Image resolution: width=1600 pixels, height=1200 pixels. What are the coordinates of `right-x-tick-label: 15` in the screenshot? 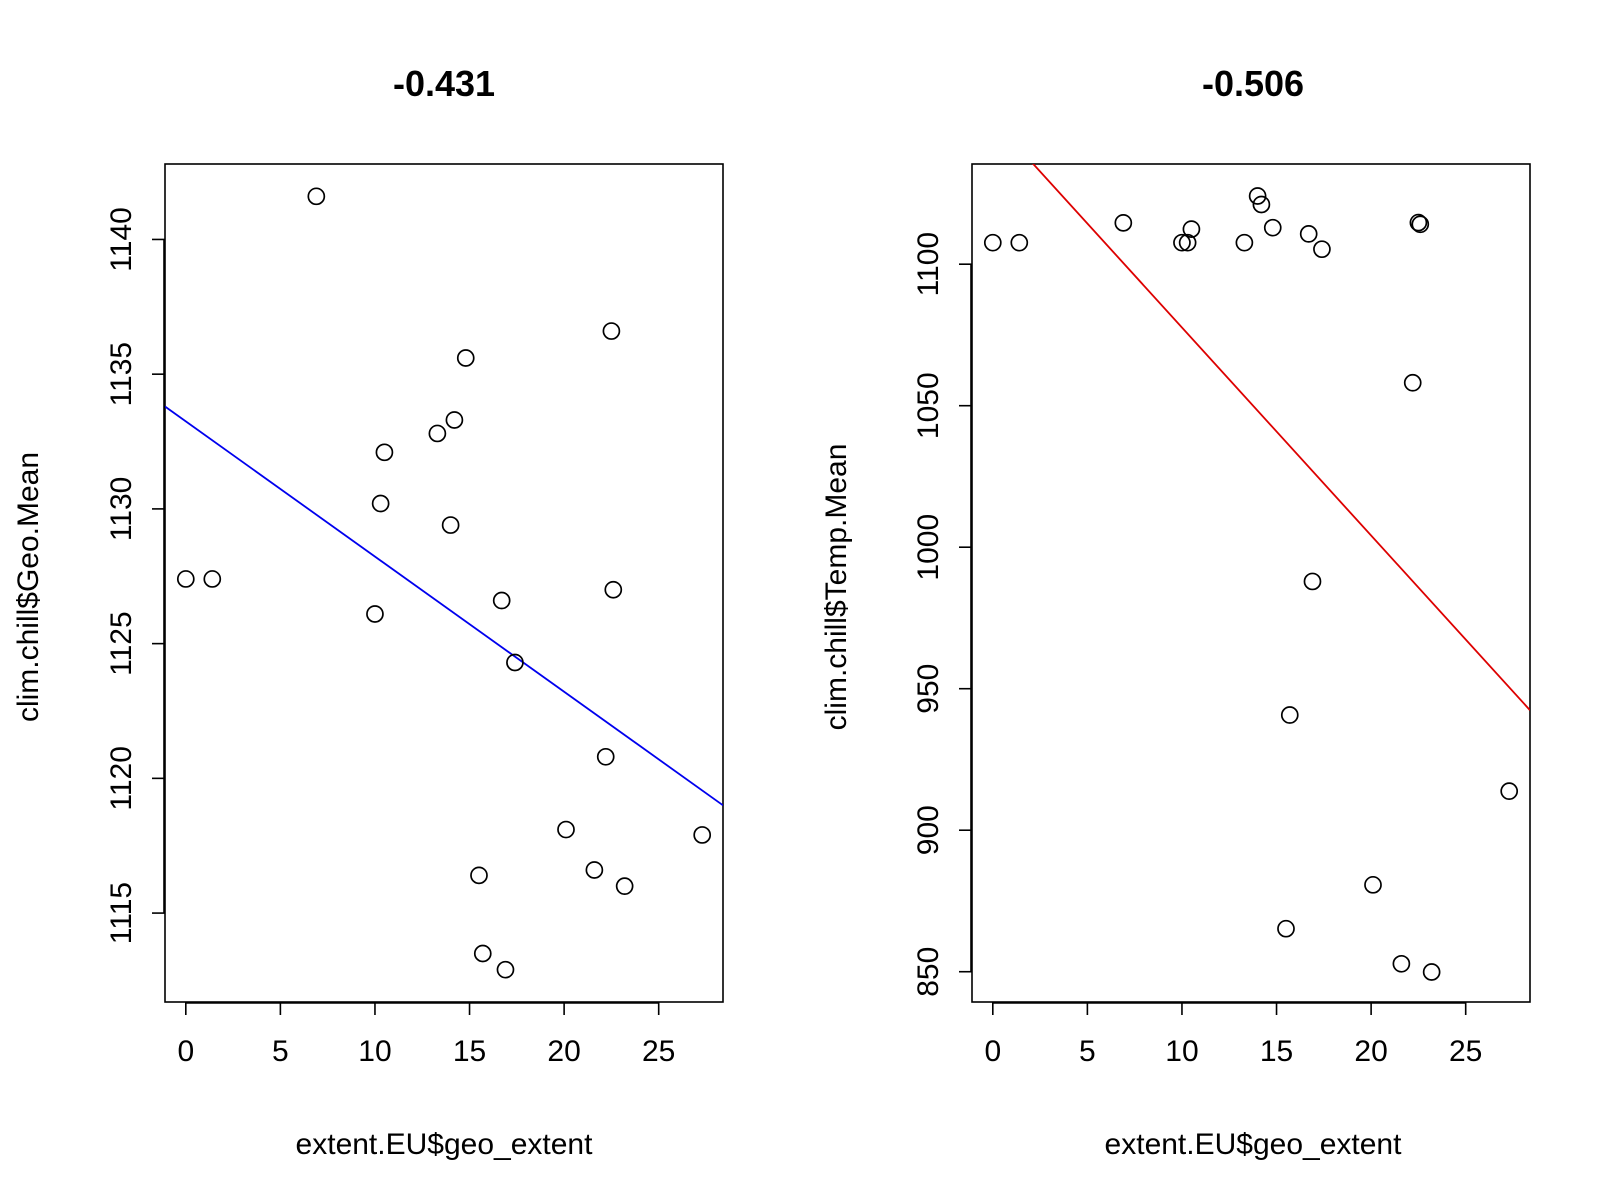 It's located at (1276, 1051).